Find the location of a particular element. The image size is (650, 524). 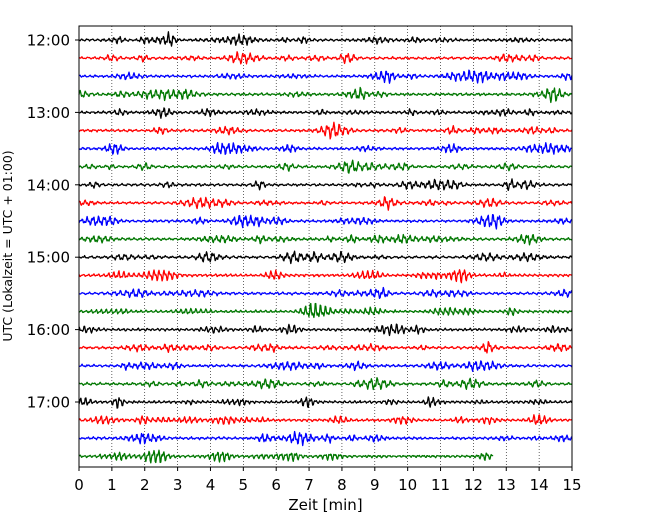

x-tick-label-10: 10 is located at coordinates (407, 485).